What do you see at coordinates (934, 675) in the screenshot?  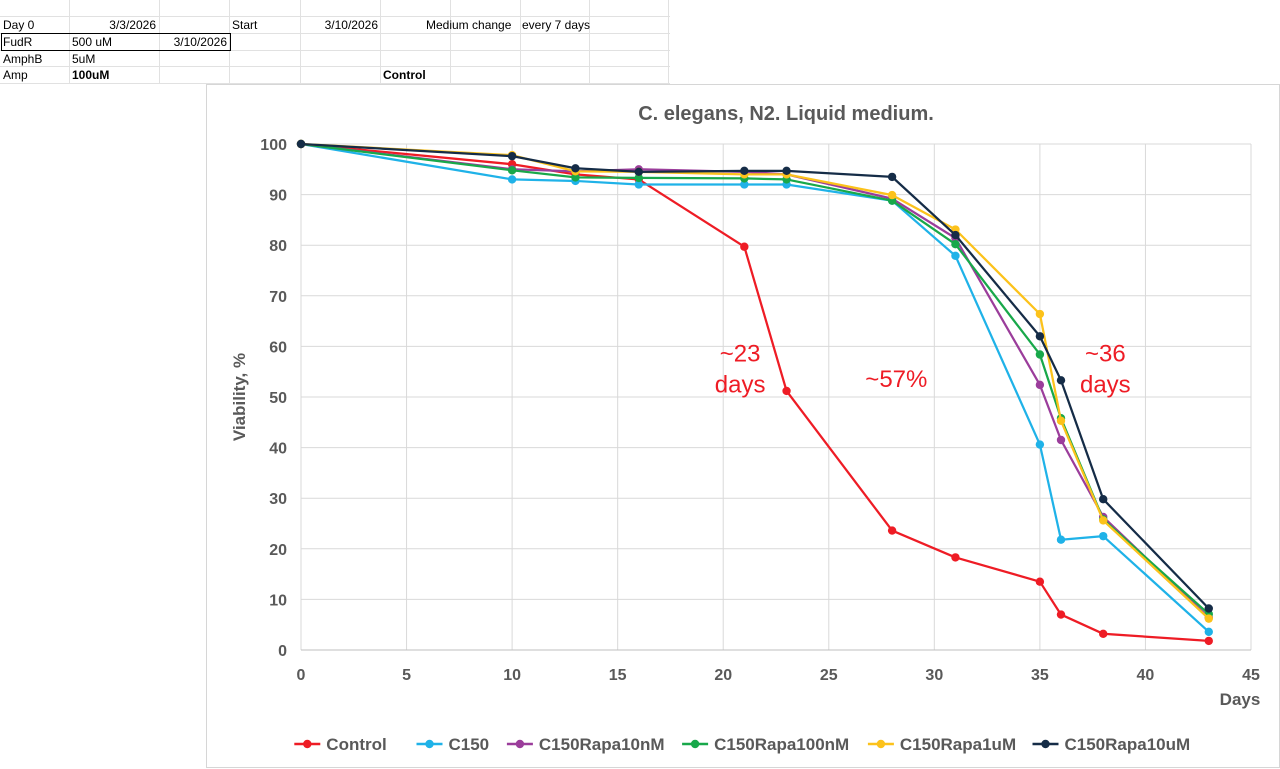 I see `x-tick-label: 30` at bounding box center [934, 675].